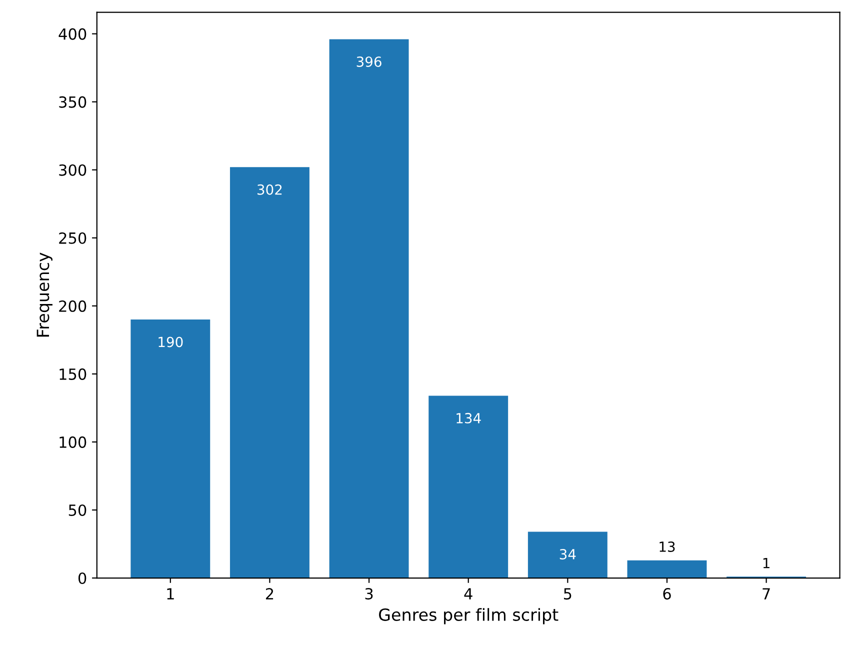 Image resolution: width=850 pixels, height=648 pixels. Describe the element at coordinates (170, 342) in the screenshot. I see `data-label: 190` at that location.